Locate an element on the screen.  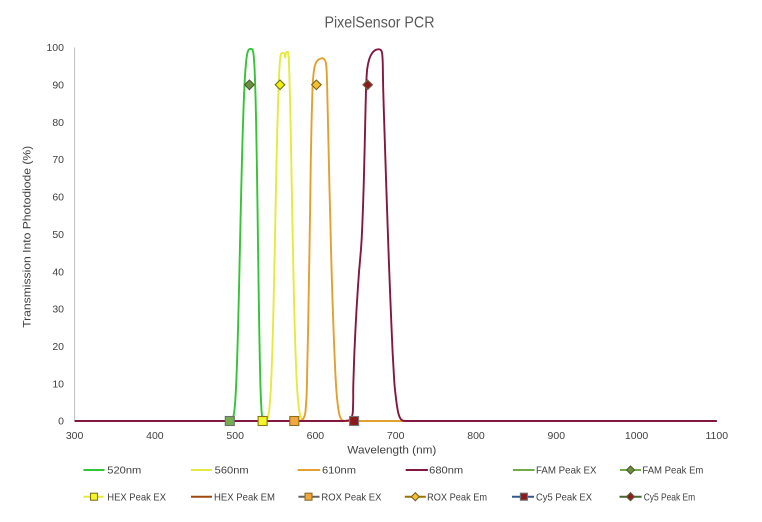
svg-text: 700 is located at coordinates (396, 436).